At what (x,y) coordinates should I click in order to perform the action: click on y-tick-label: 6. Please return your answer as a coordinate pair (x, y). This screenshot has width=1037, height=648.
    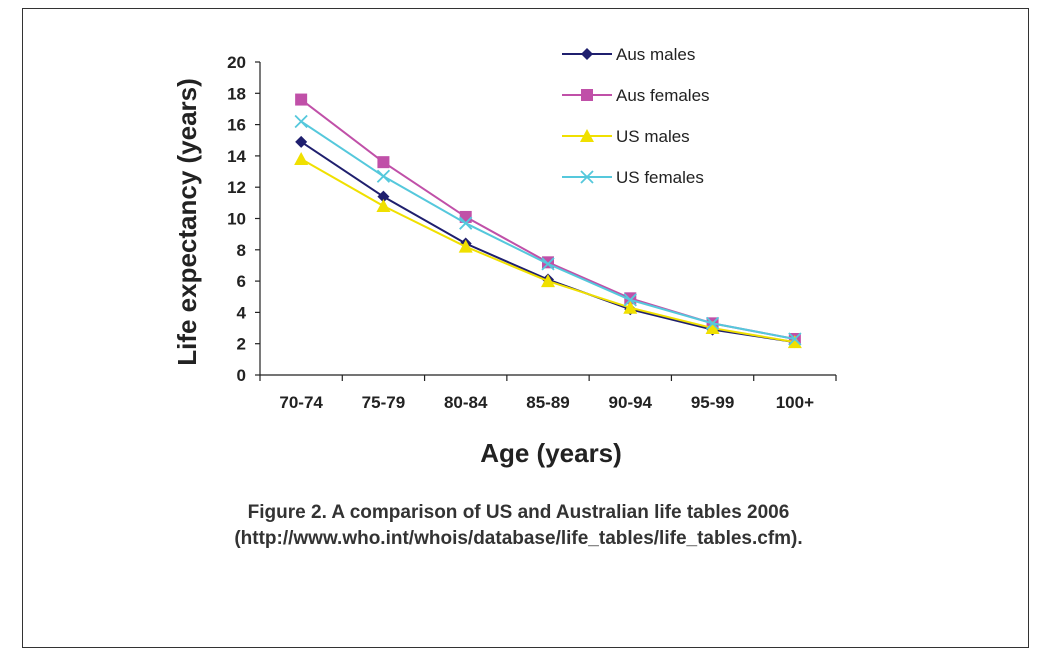
    Looking at the image, I should click on (241, 281).